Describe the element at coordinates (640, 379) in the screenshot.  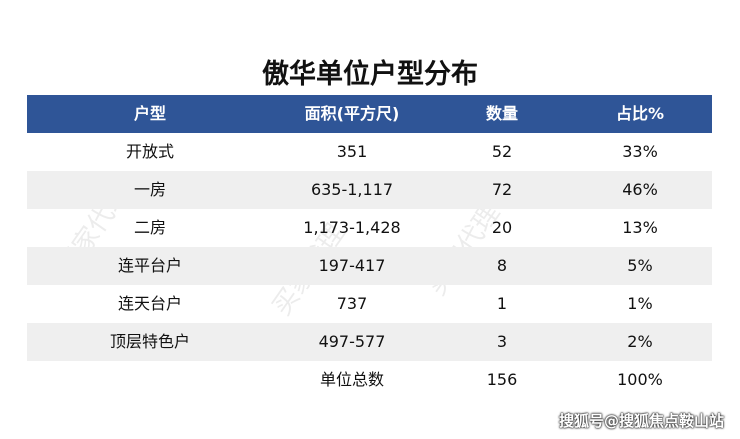
I see `total-share: 100%` at that location.